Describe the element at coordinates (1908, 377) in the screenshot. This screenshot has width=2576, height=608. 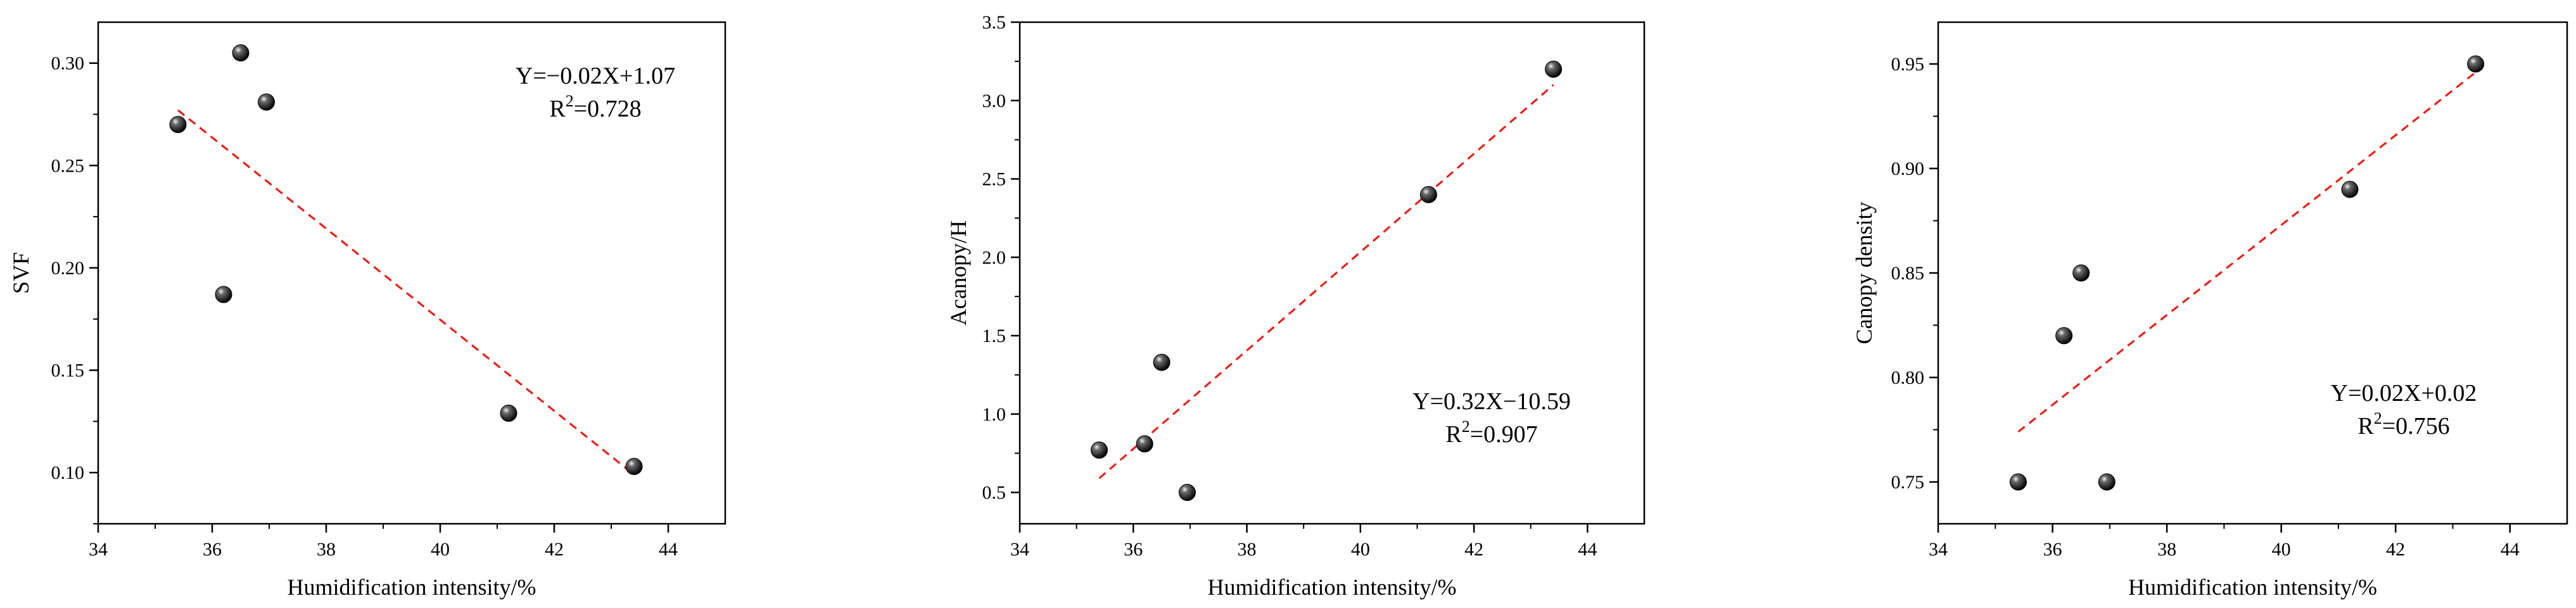
I see `y-tick-label: 0.80` at that location.